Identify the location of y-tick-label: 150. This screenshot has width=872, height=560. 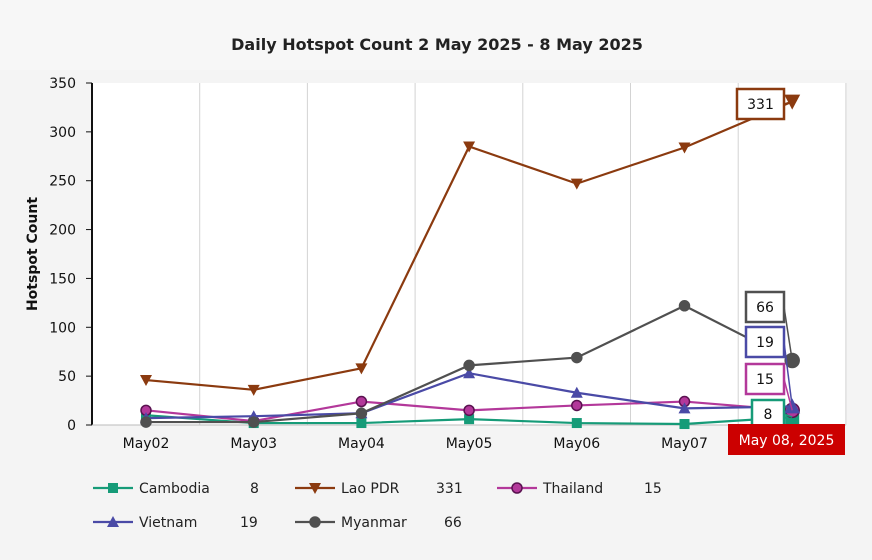
(62, 279).